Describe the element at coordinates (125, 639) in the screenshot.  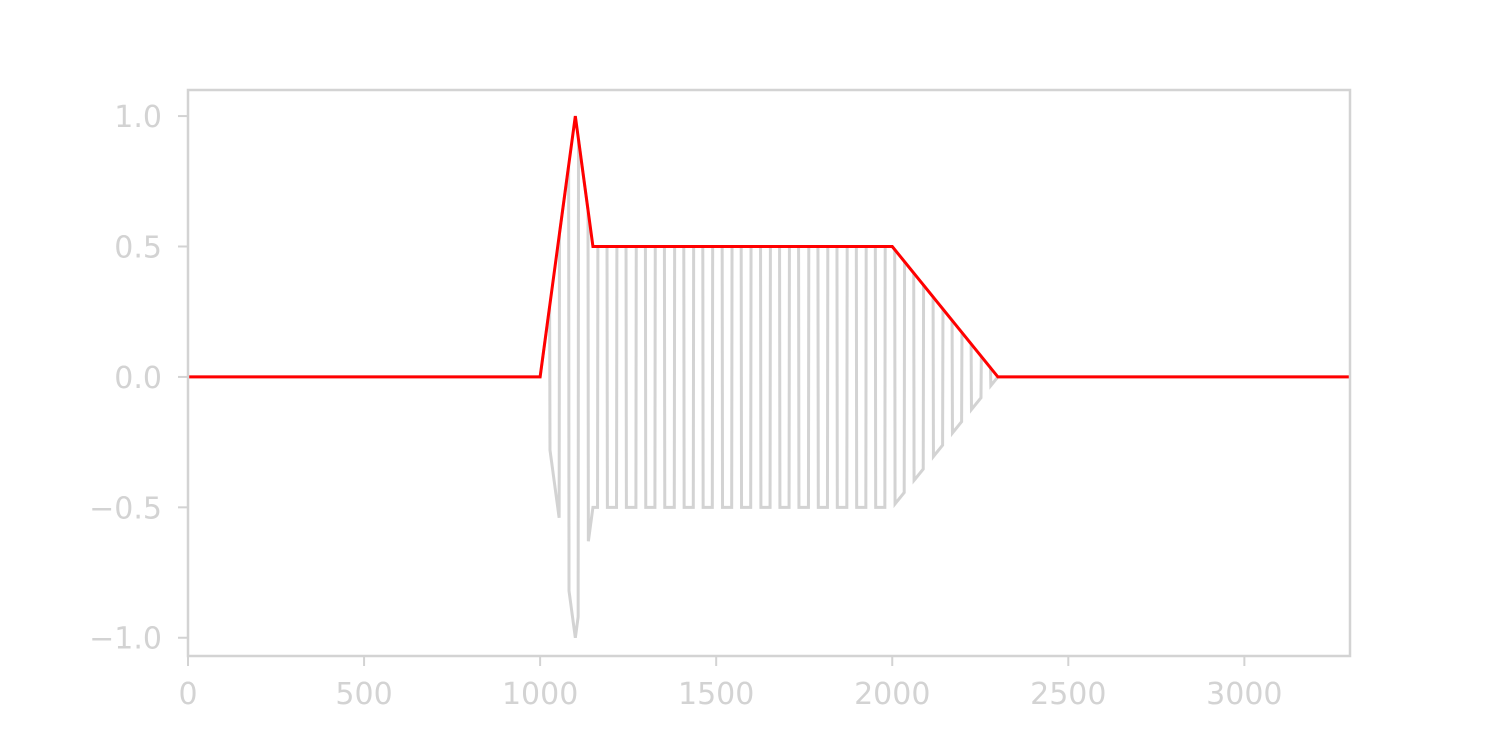
I see `y-tick-label: −1.0` at that location.